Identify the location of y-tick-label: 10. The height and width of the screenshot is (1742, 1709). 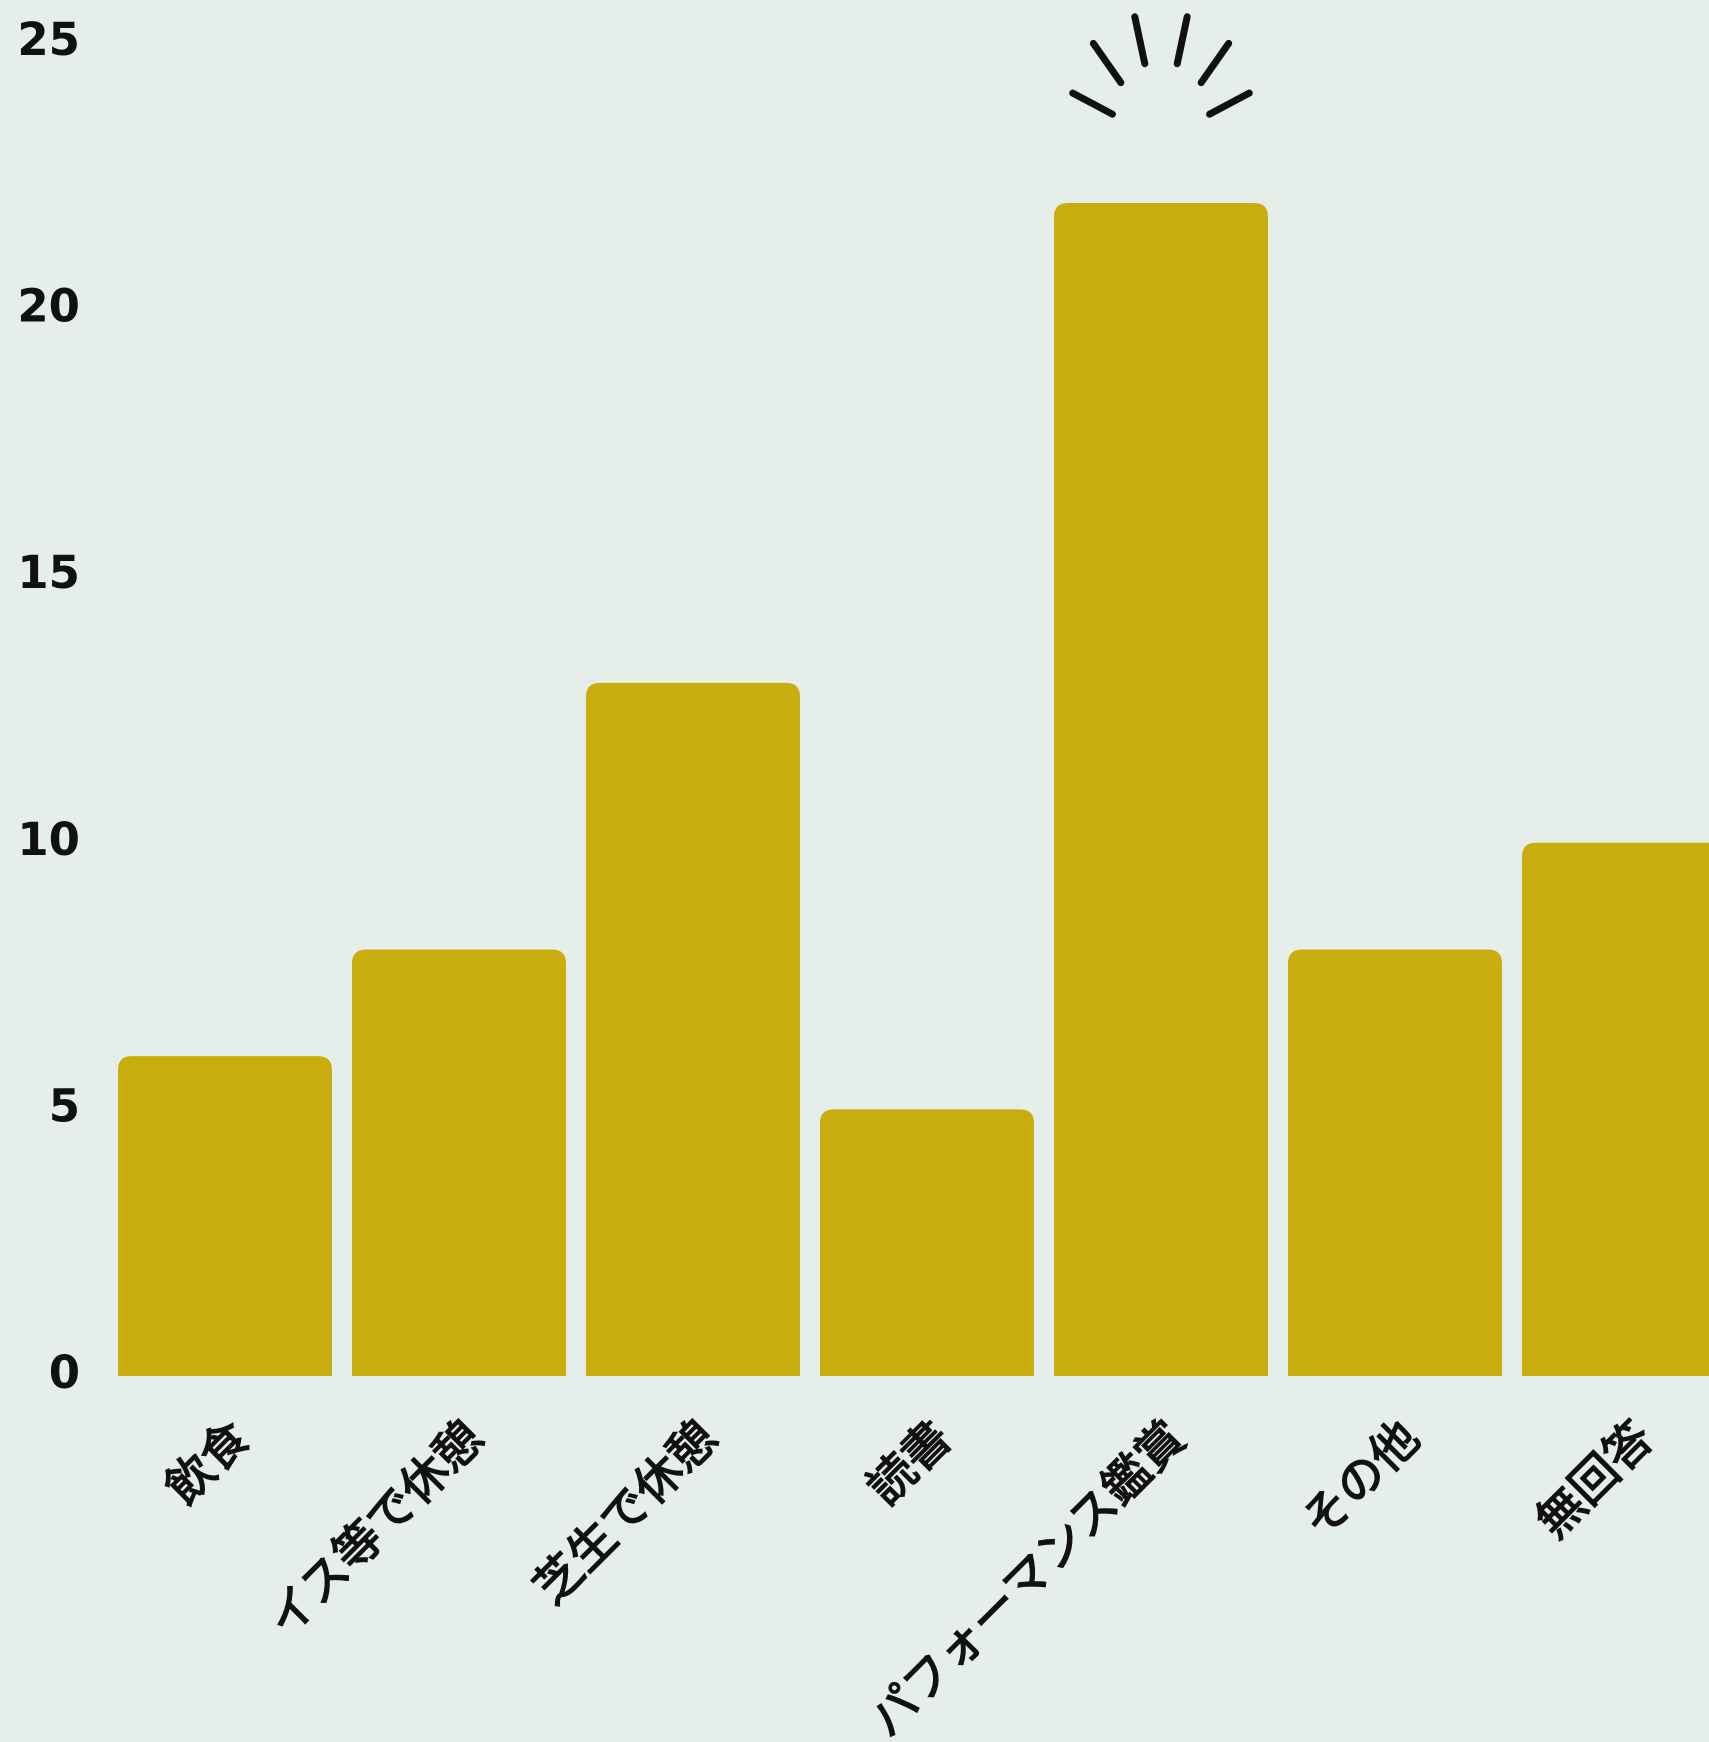
(48, 839).